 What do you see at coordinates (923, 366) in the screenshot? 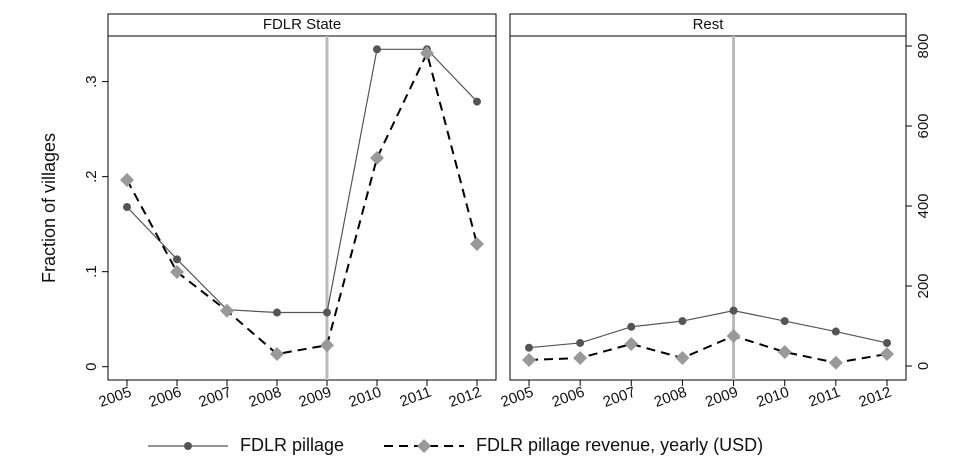
I see `y2-tick-label: 0` at bounding box center [923, 366].